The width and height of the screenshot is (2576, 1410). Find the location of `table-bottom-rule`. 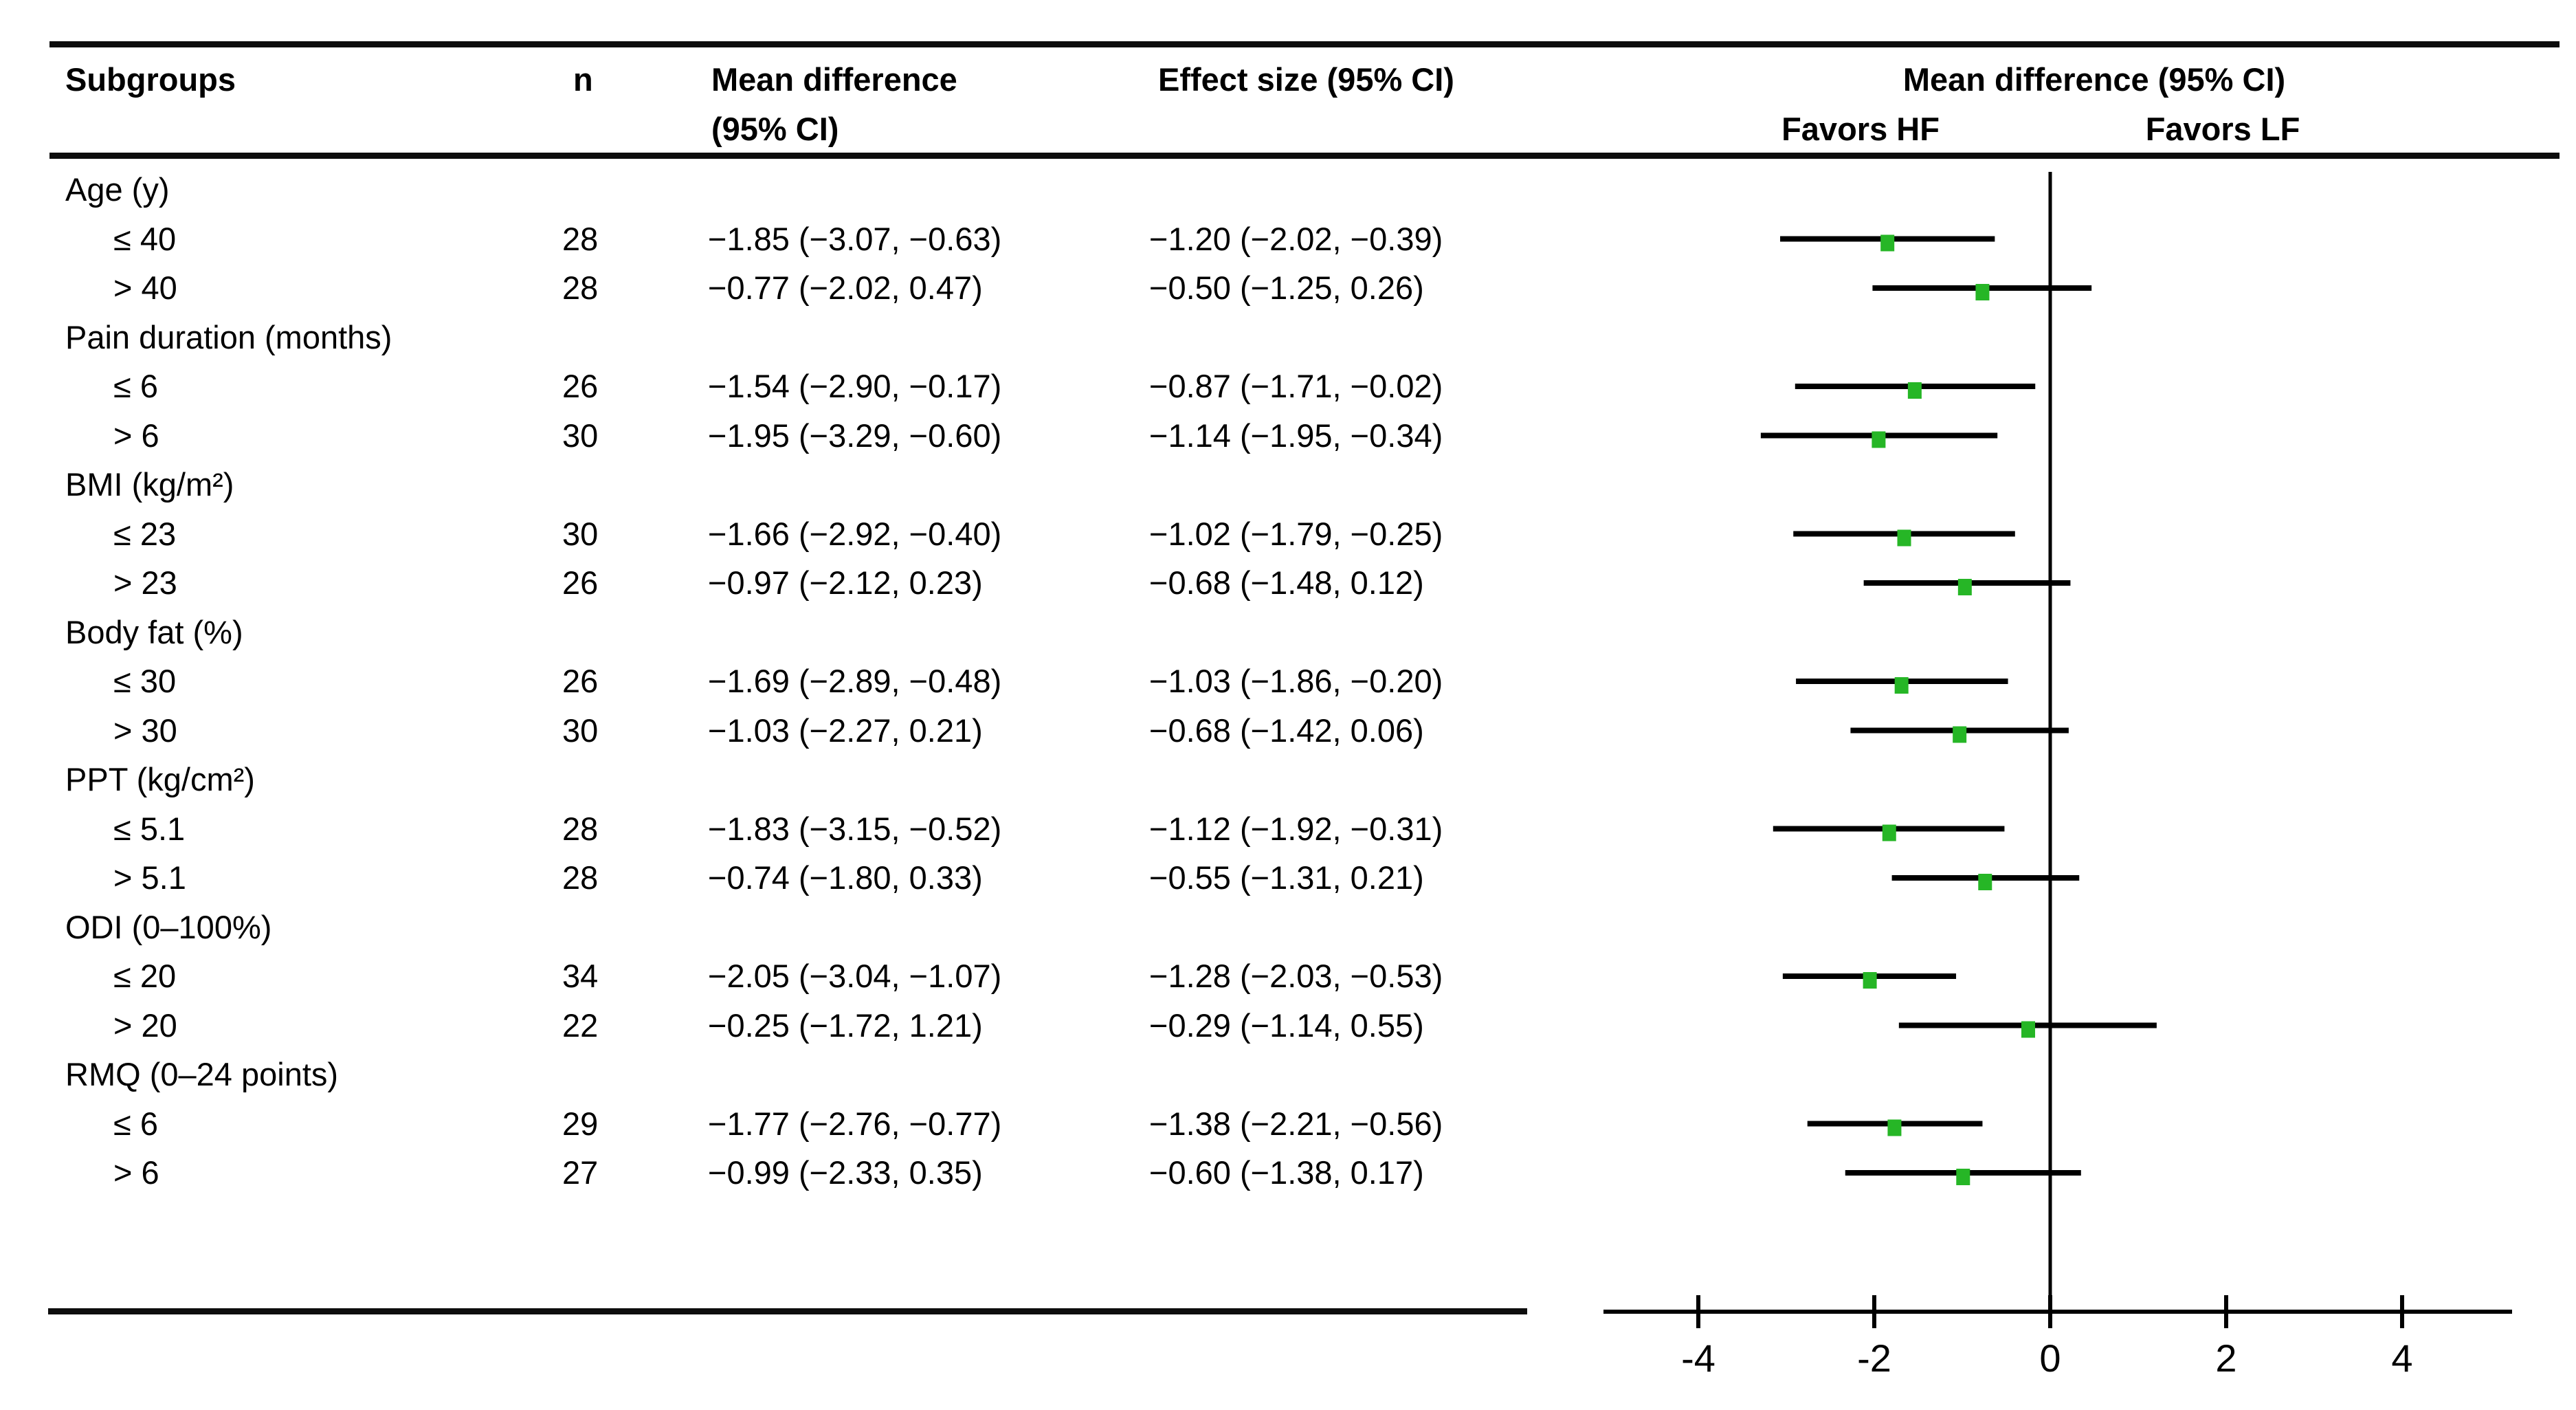

table-bottom-rule is located at coordinates (787, 1311).